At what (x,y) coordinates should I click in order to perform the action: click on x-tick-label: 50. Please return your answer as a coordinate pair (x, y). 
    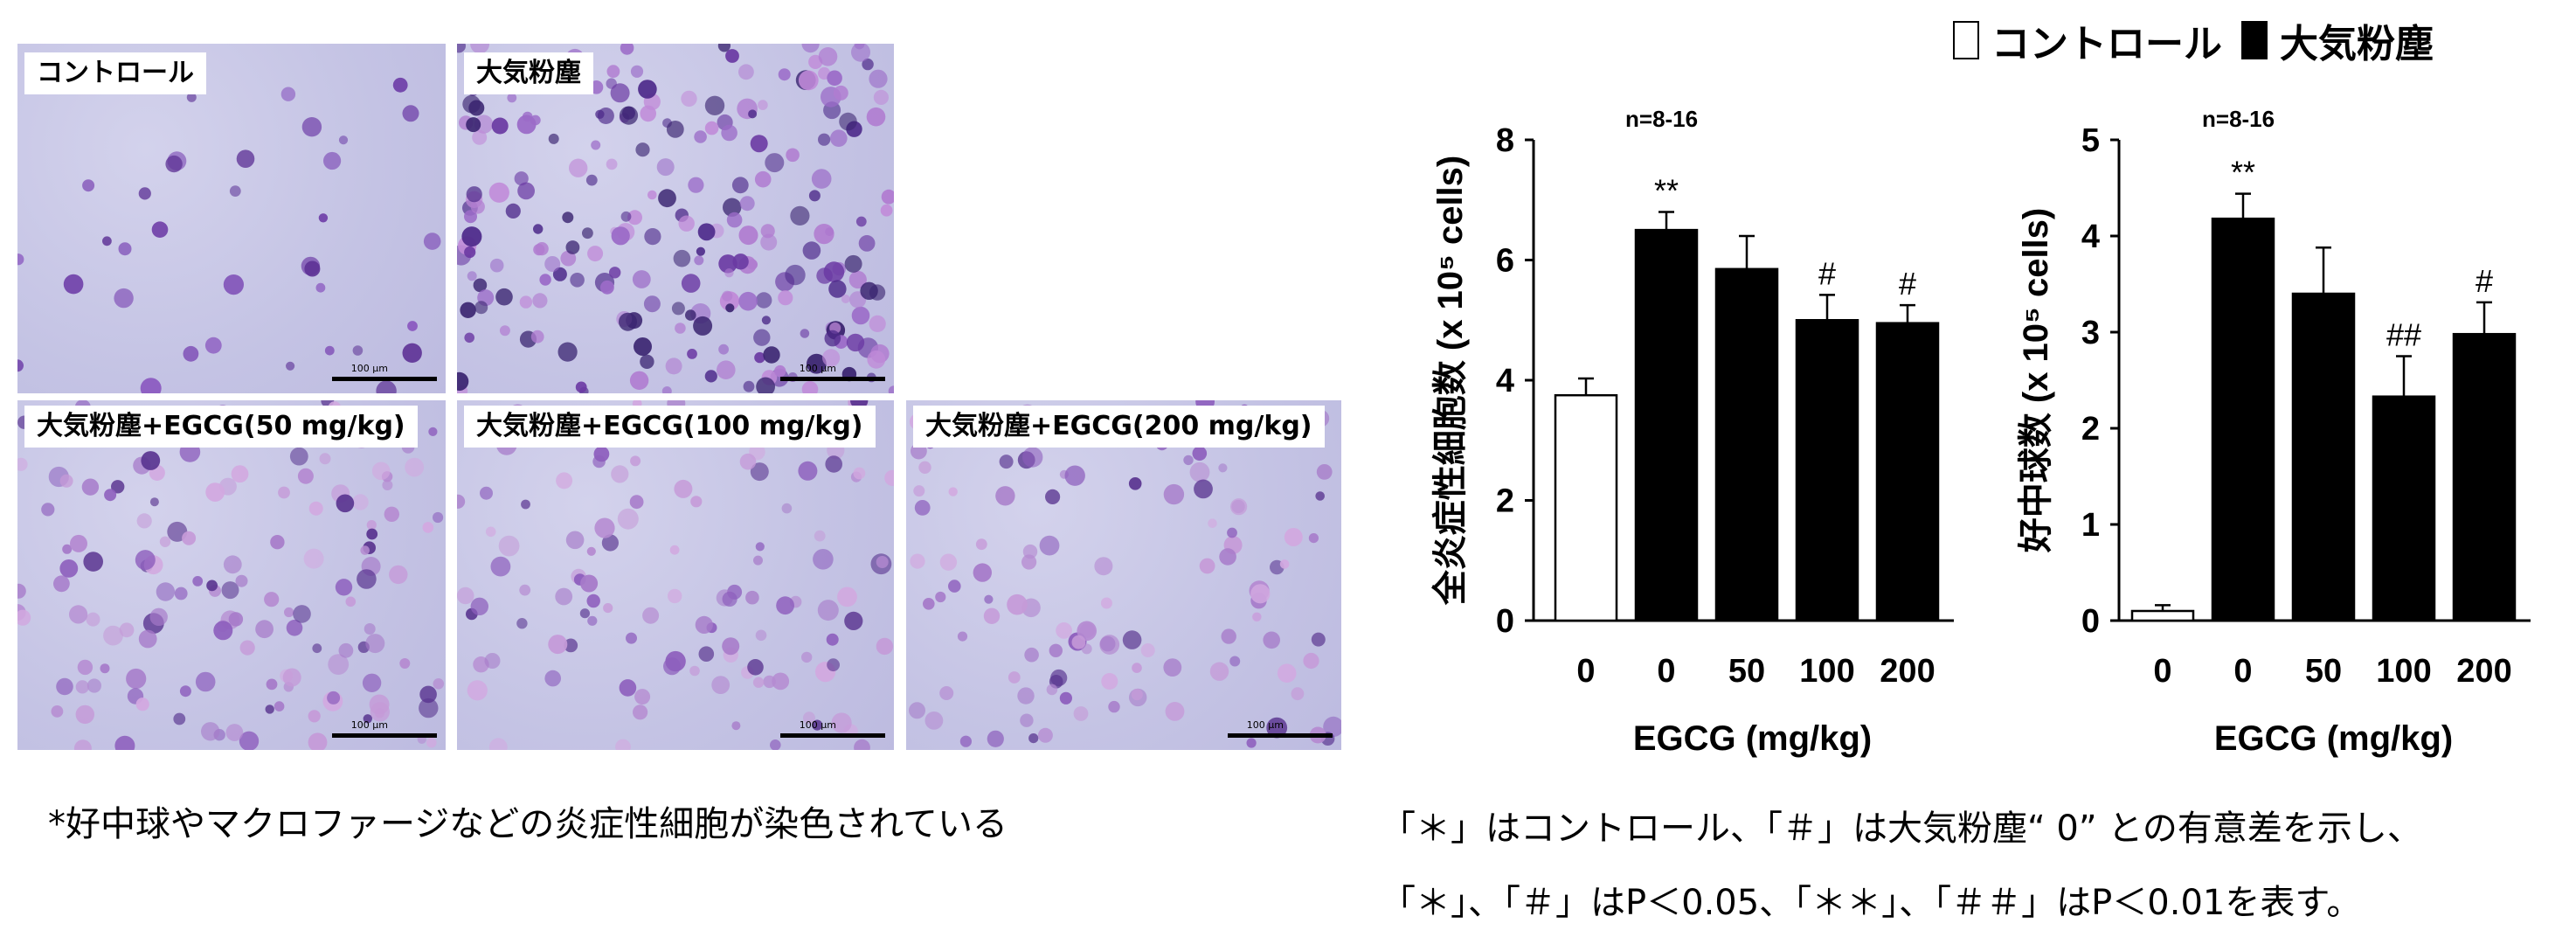
    Looking at the image, I should click on (1746, 671).